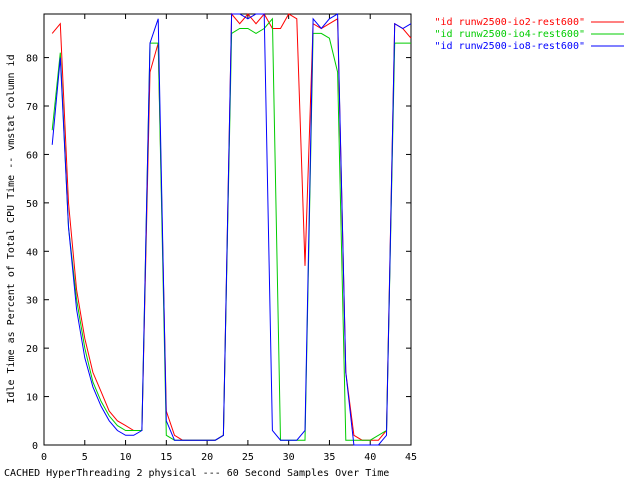 The width and height of the screenshot is (640, 480). I want to click on x-tick-label: 40, so click(370, 457).